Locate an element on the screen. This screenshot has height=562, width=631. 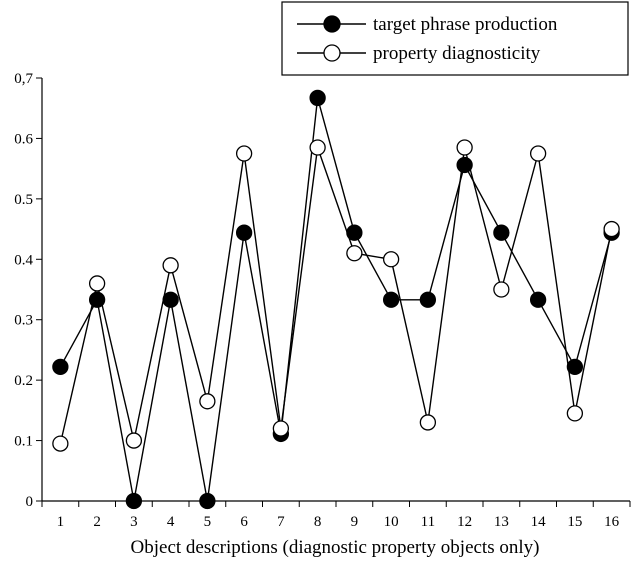
y-tick-label: 0.1 is located at coordinates (23, 442).